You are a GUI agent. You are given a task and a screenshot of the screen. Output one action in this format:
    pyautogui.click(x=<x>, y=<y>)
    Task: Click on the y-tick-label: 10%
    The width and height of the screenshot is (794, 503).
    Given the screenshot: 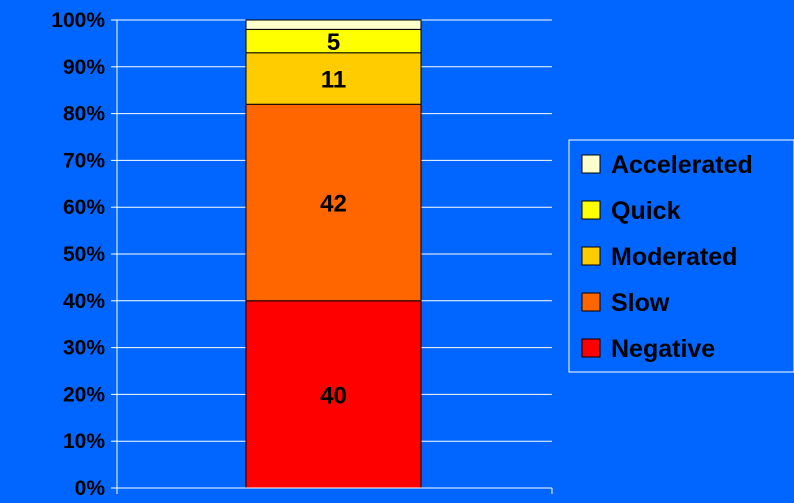 What is the action you would take?
    pyautogui.click(x=84, y=441)
    